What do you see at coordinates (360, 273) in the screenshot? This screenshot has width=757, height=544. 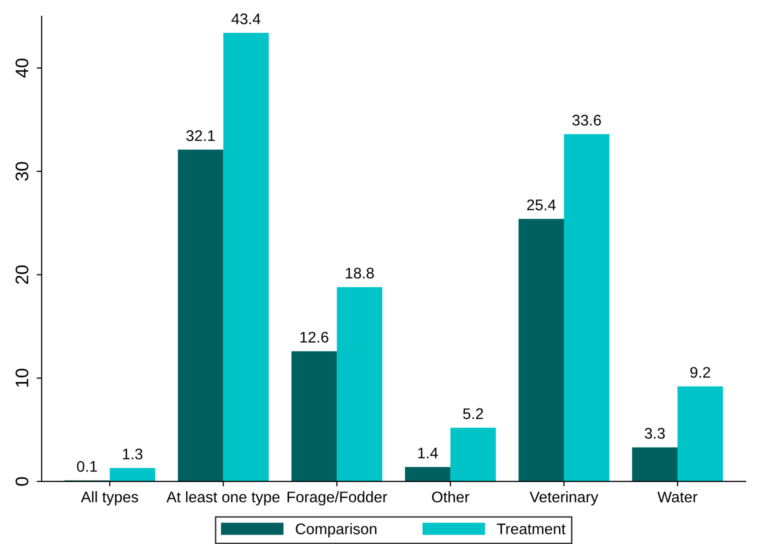 I see `data-label: 18.8` at bounding box center [360, 273].